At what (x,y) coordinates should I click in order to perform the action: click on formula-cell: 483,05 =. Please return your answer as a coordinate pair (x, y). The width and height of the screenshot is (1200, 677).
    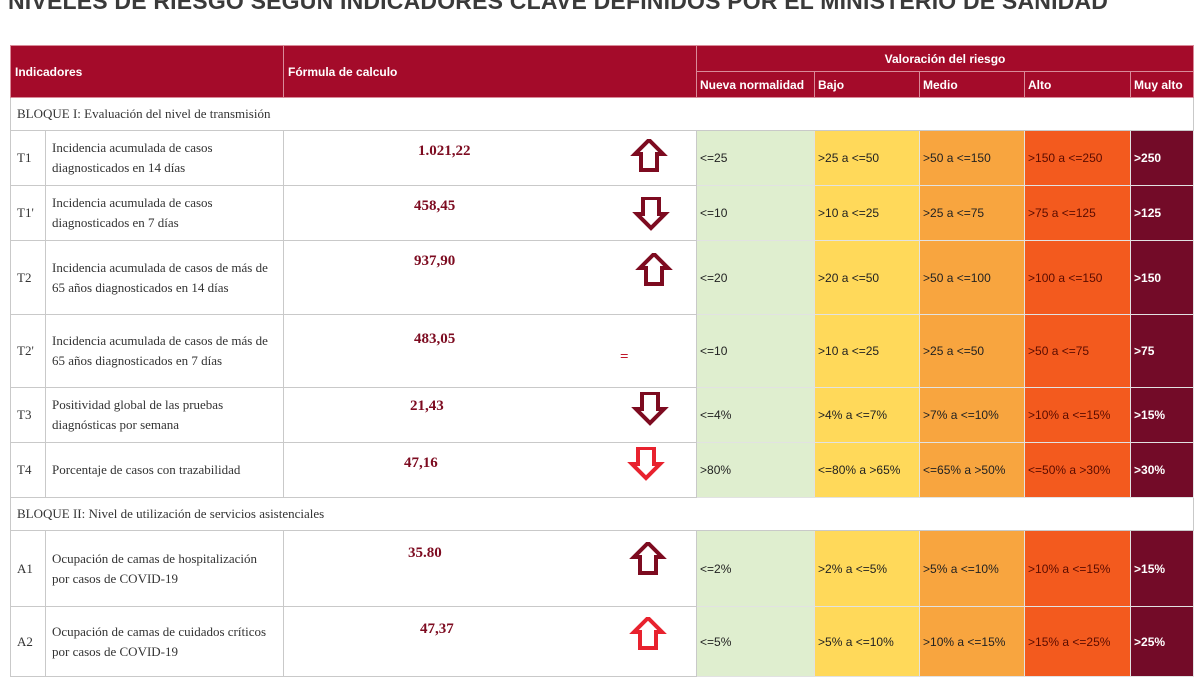
    Looking at the image, I should click on (490, 351).